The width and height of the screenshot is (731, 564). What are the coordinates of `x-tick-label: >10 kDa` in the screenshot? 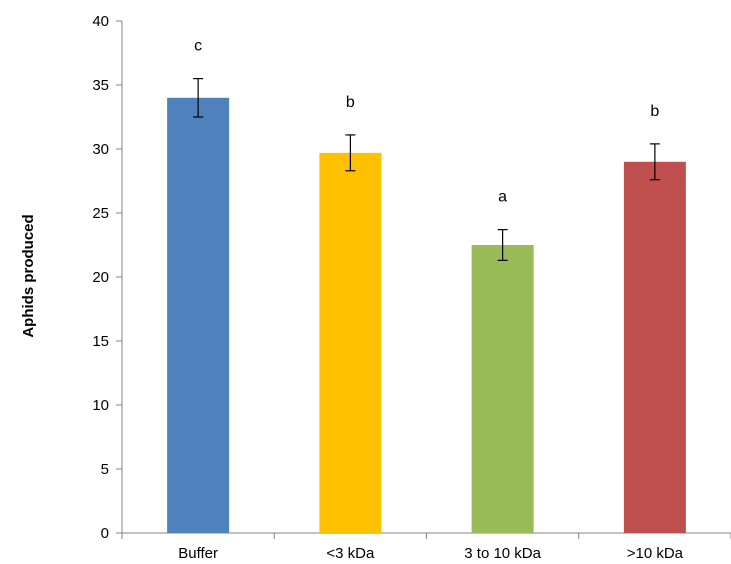 It's located at (655, 553).